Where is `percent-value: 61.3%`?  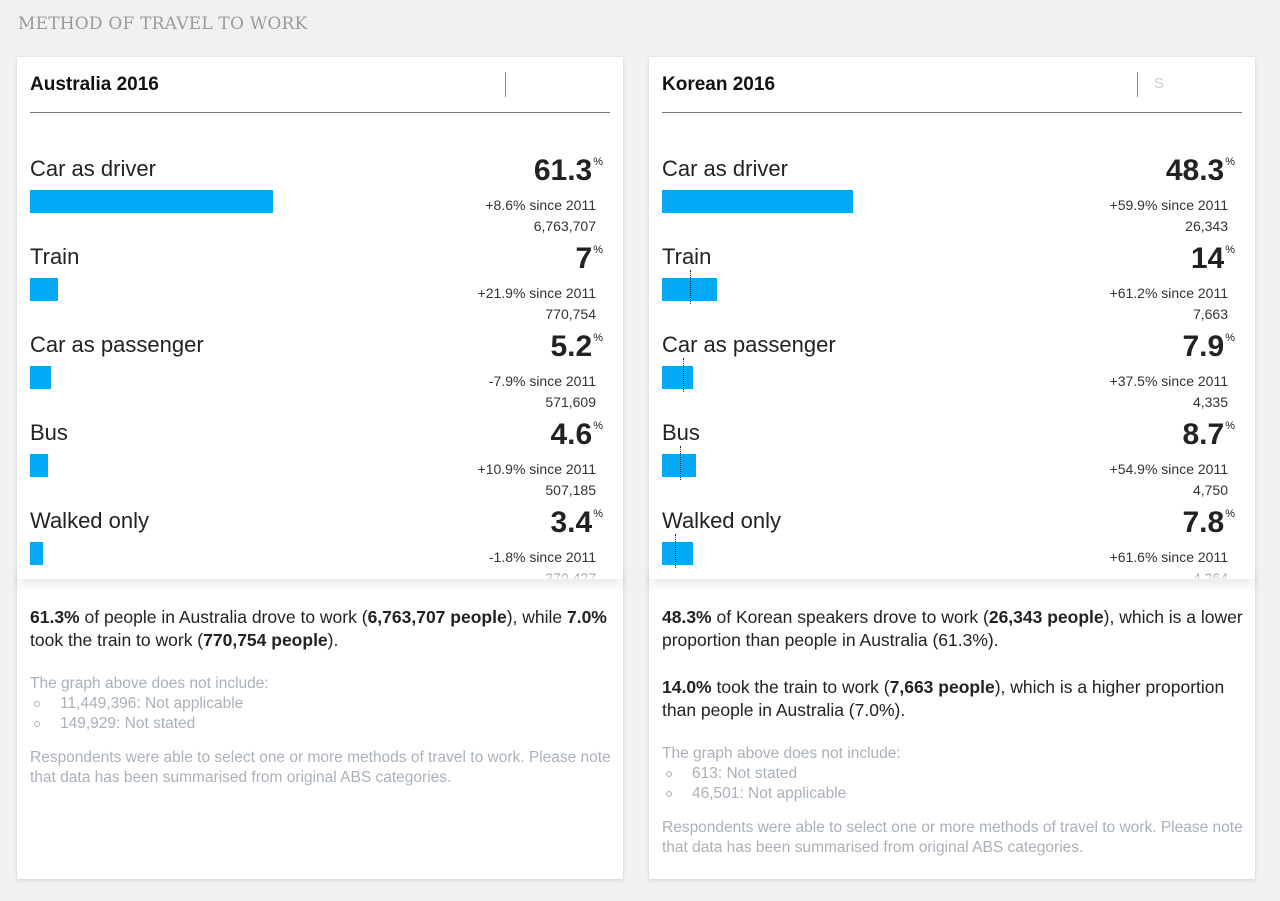
percent-value: 61.3% is located at coordinates (568, 171).